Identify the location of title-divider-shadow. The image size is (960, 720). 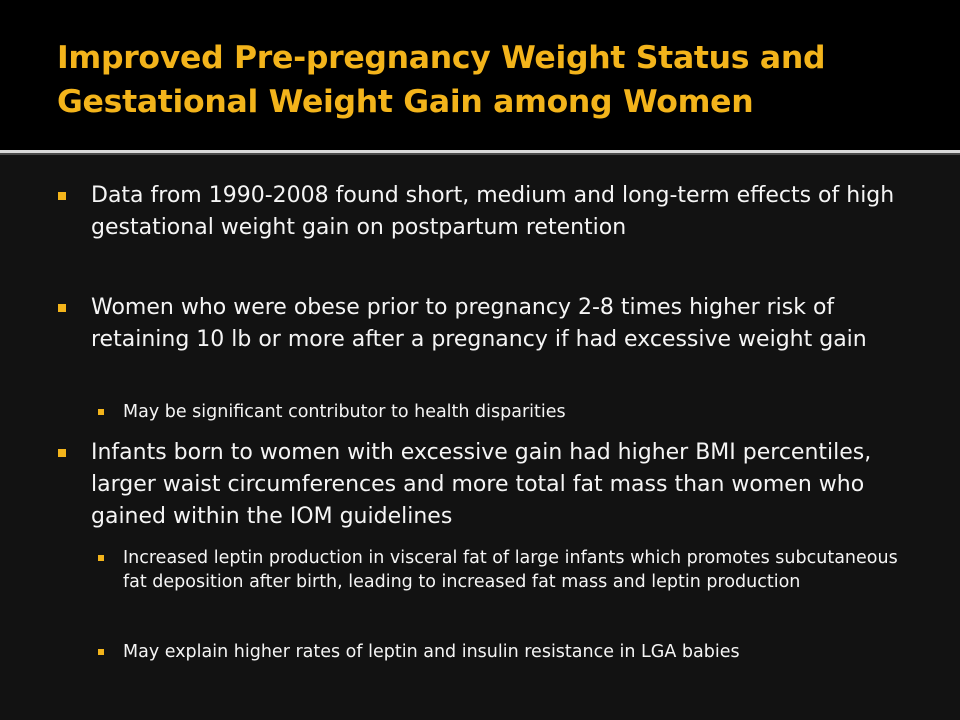
(480, 154).